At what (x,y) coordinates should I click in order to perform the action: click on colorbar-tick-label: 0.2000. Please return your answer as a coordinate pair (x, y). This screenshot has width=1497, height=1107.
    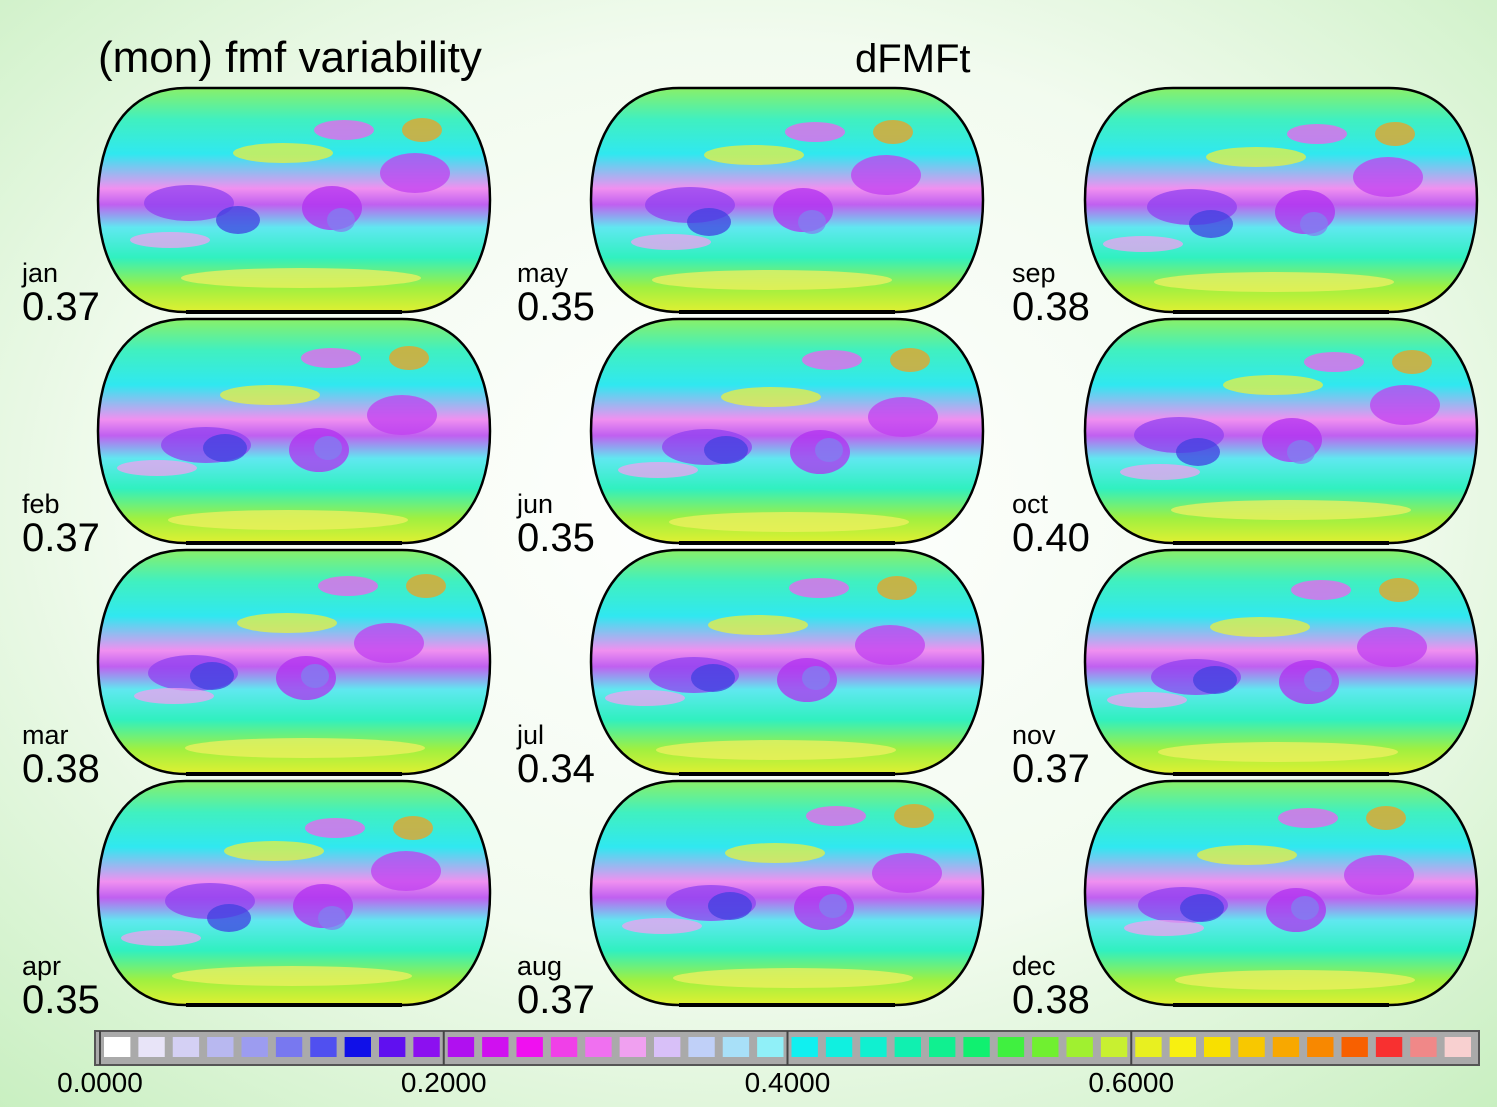
    Looking at the image, I should click on (444, 1082).